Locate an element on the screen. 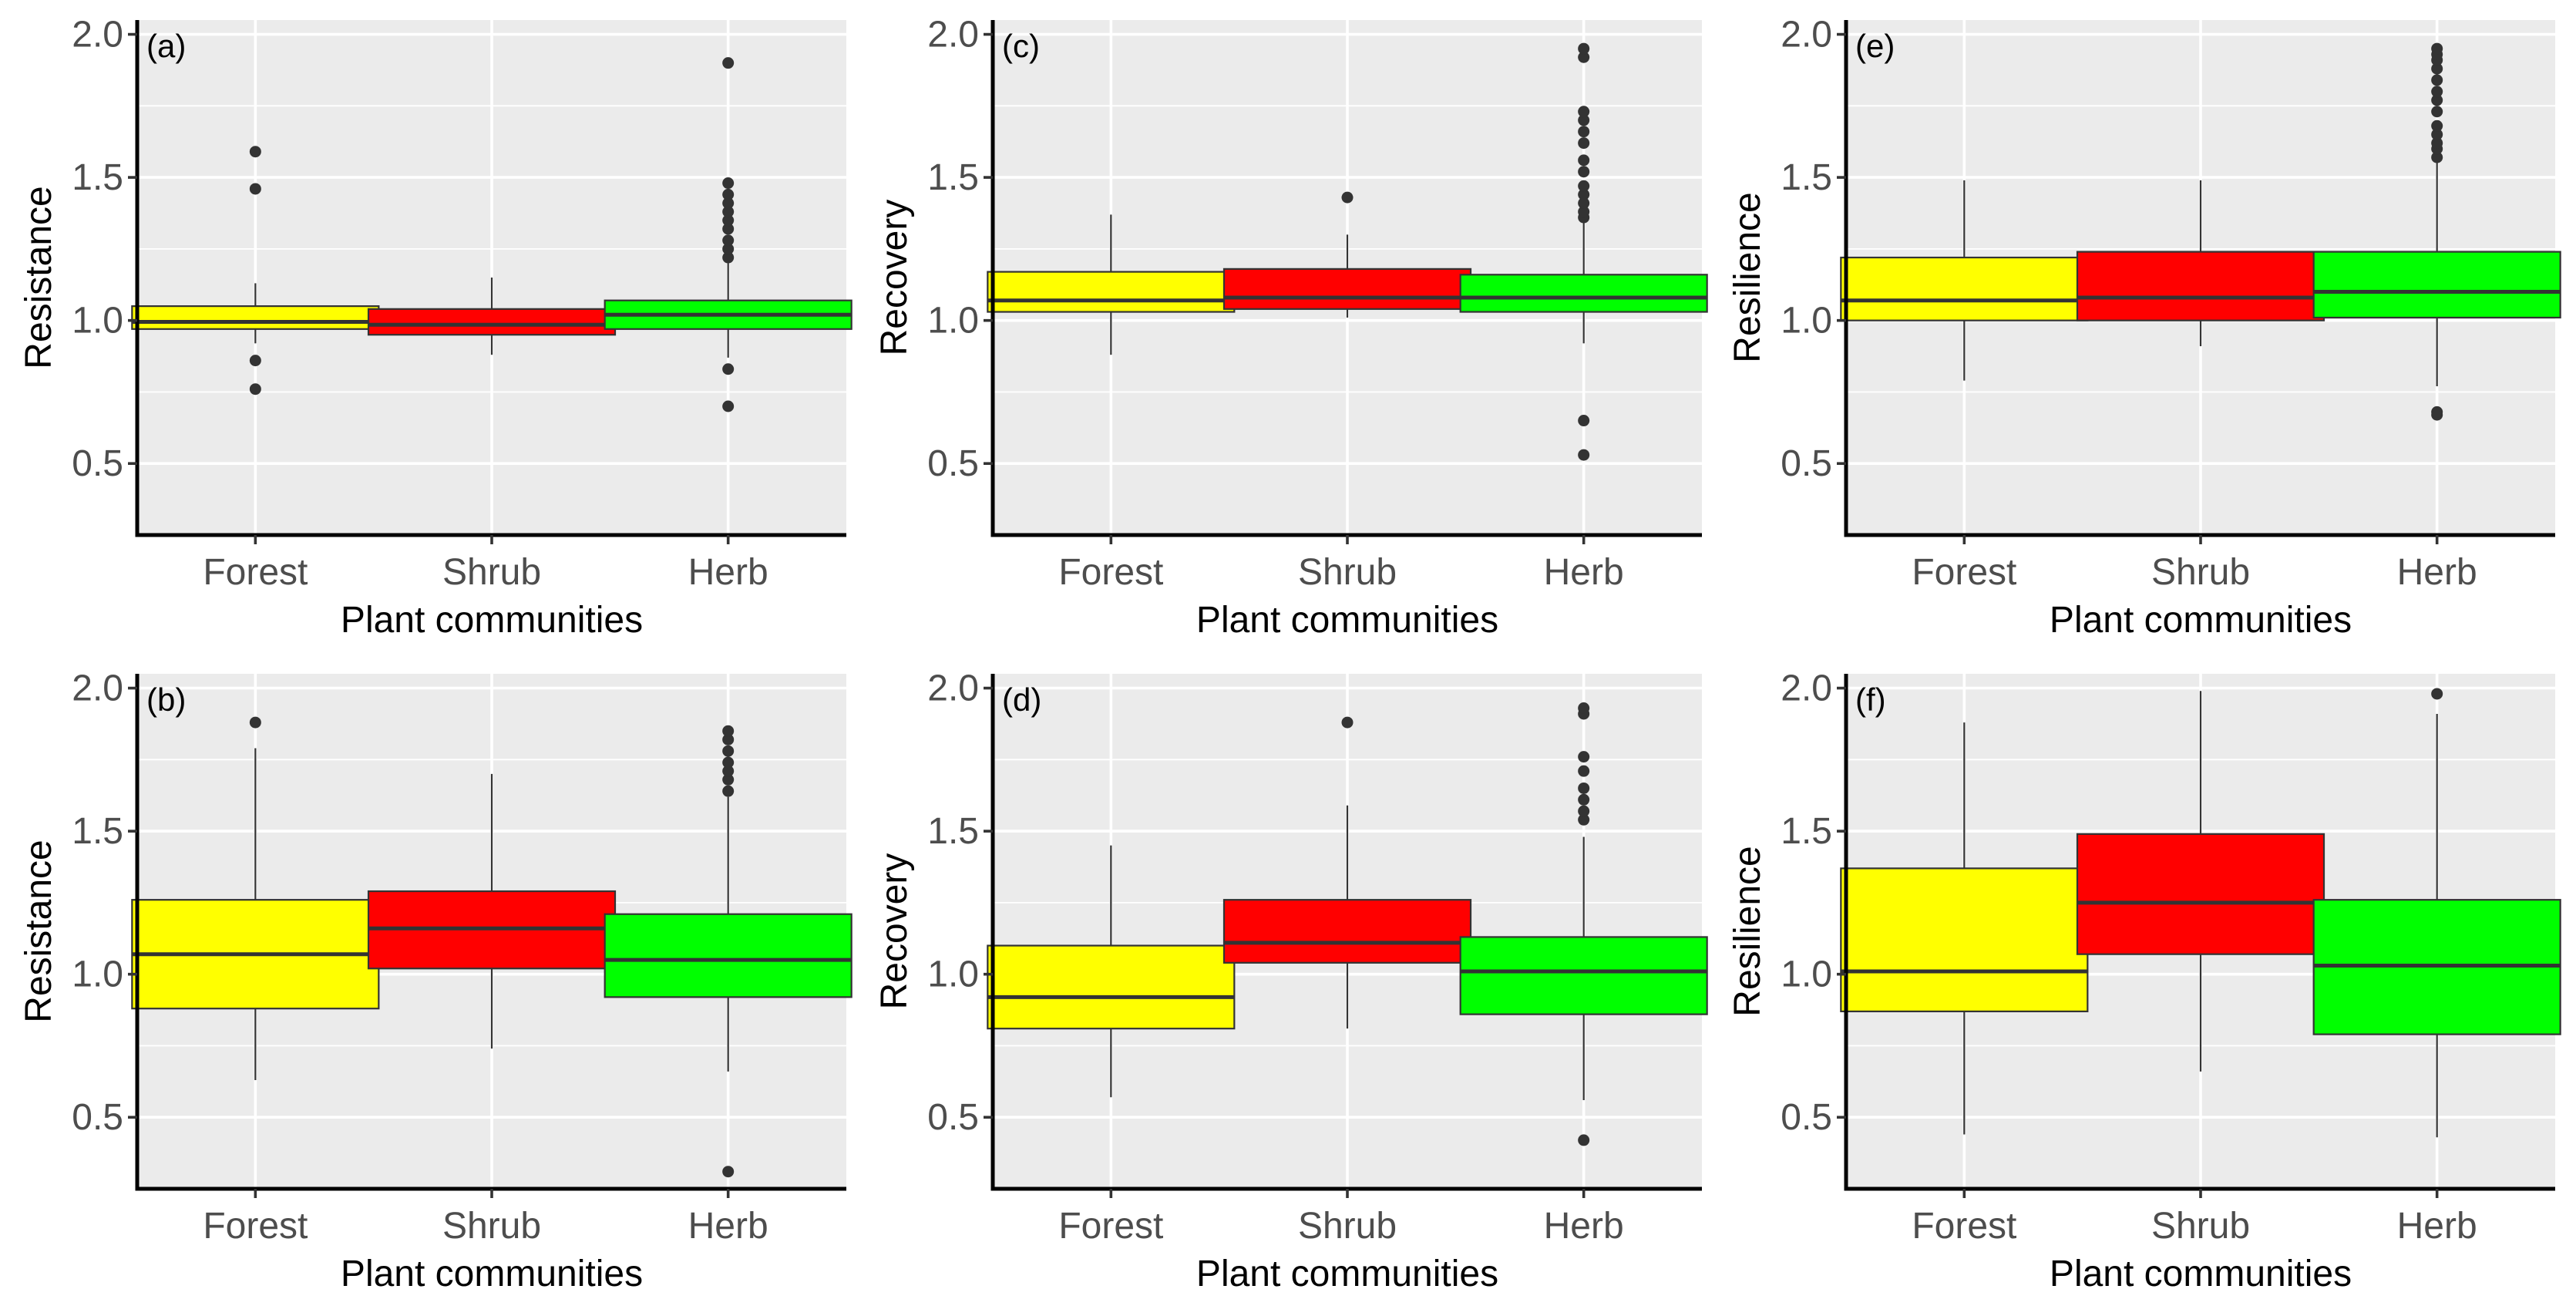 The height and width of the screenshot is (1316, 2576). panel-label: (c) is located at coordinates (1021, 46).